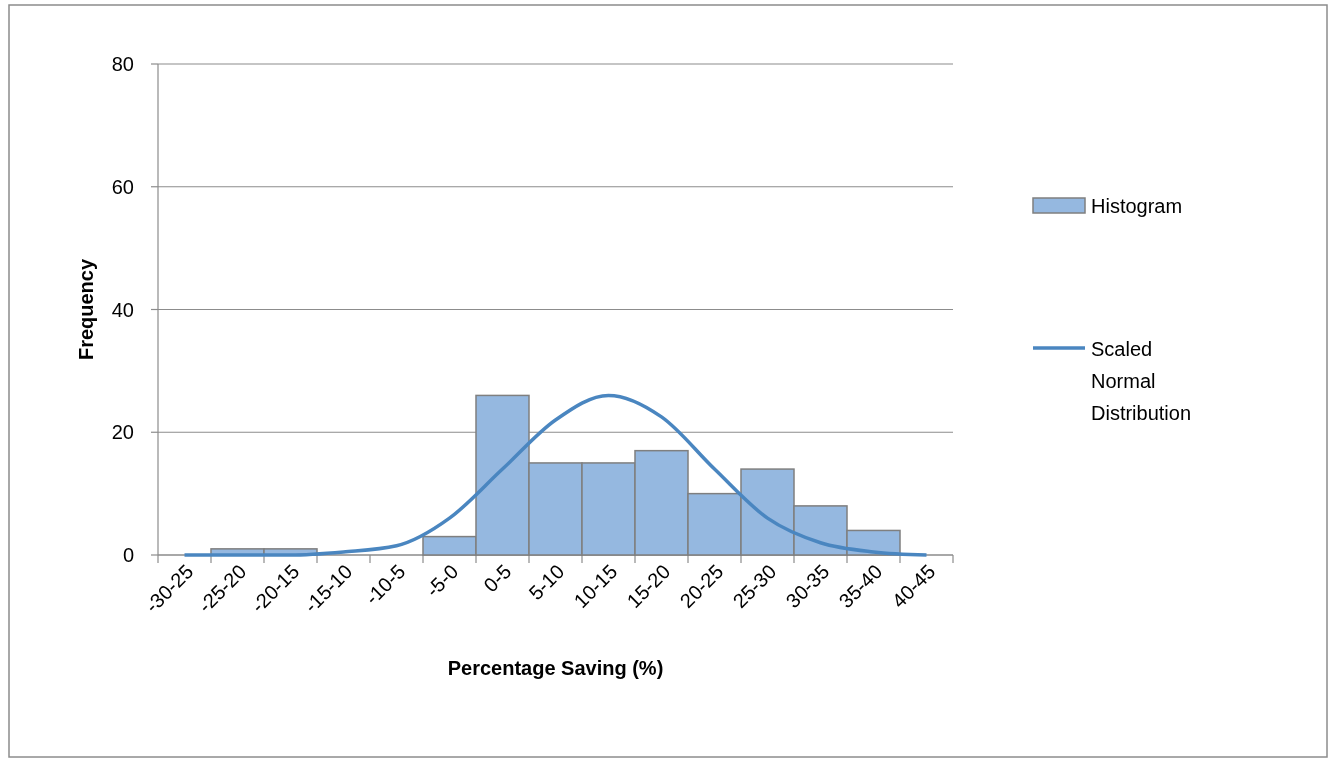 This screenshot has width=1335, height=760. What do you see at coordinates (122, 64) in the screenshot?
I see `y-tick-label: 80` at bounding box center [122, 64].